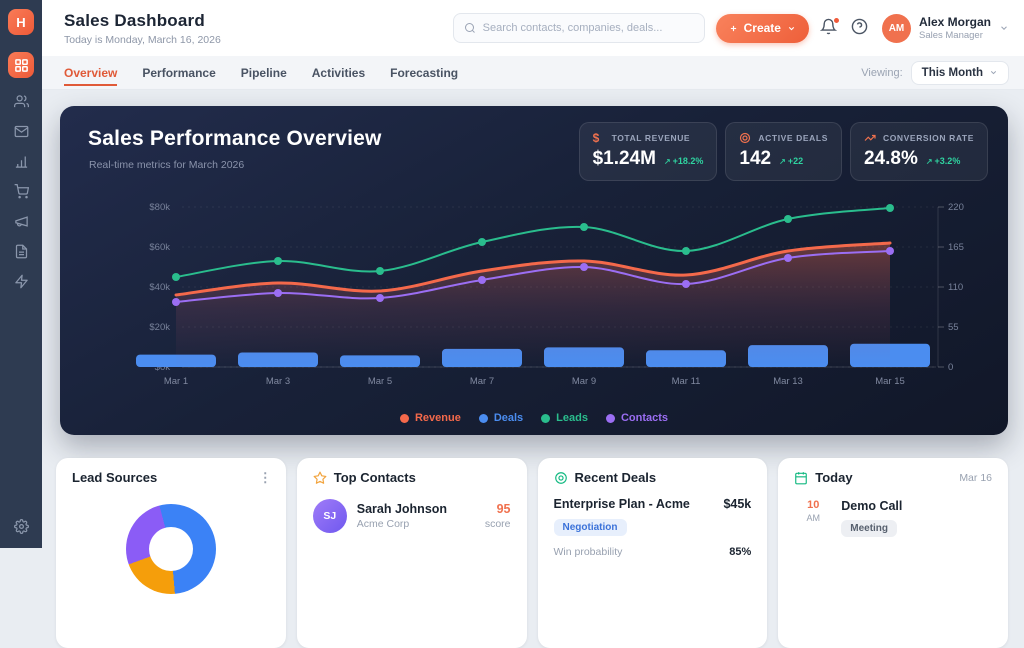 The height and width of the screenshot is (648, 1024). I want to click on search-icon, so click(470, 28).